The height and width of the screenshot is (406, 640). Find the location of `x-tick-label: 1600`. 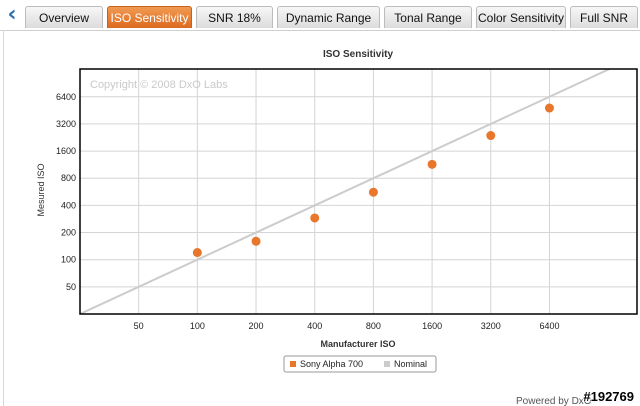

x-tick-label: 1600 is located at coordinates (432, 326).